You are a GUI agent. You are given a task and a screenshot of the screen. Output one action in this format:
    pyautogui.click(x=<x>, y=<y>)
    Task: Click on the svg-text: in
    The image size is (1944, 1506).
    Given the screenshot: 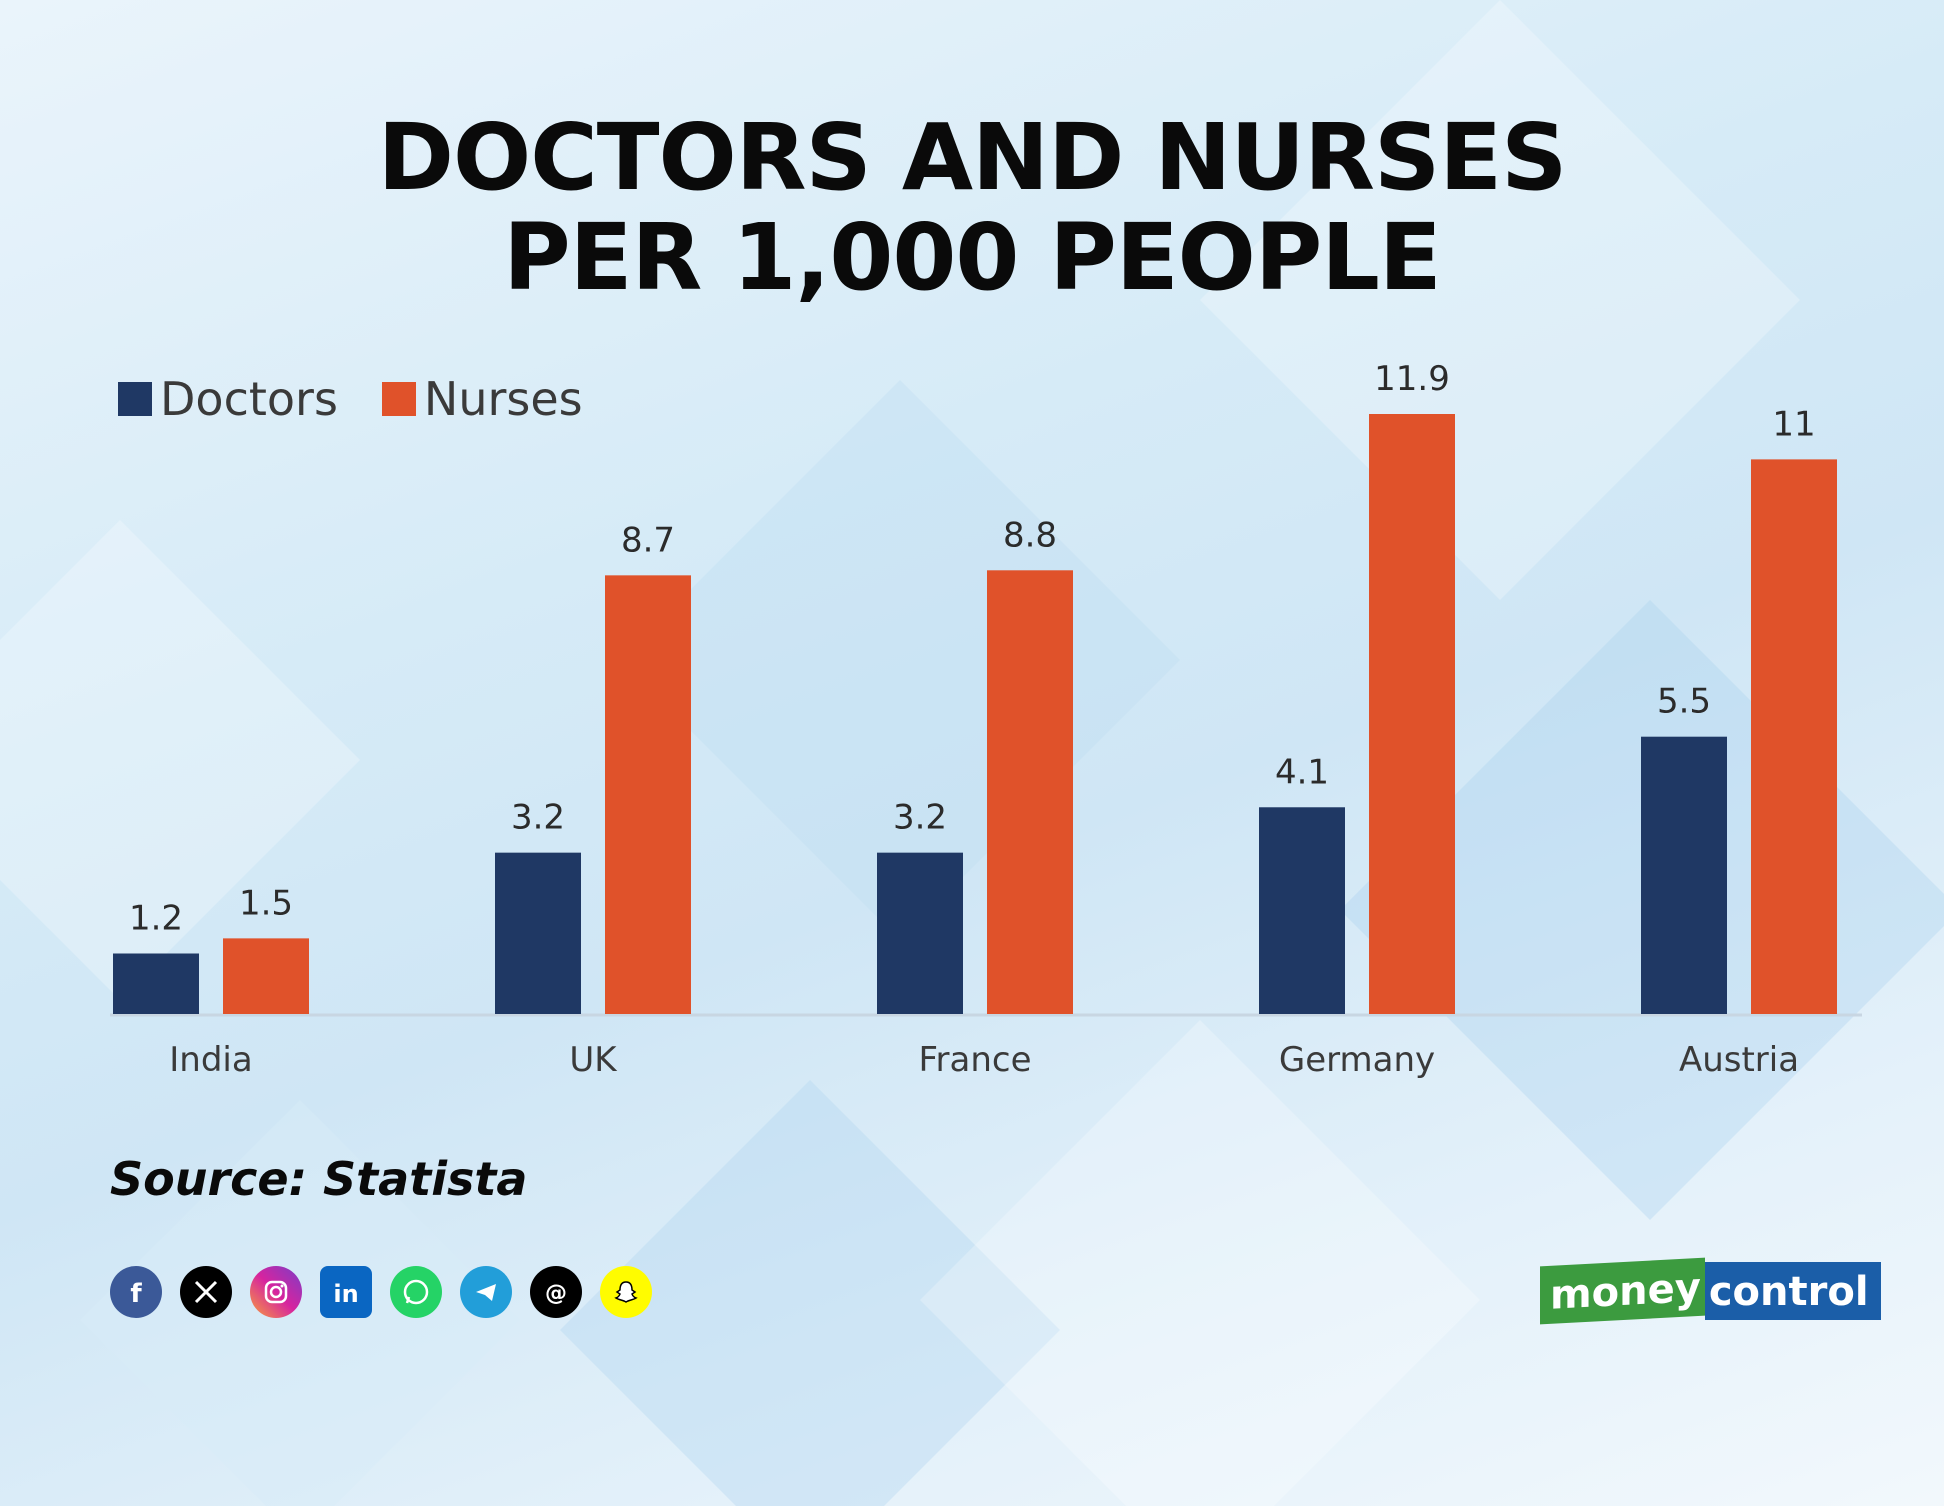 What is the action you would take?
    pyautogui.click(x=345, y=1294)
    